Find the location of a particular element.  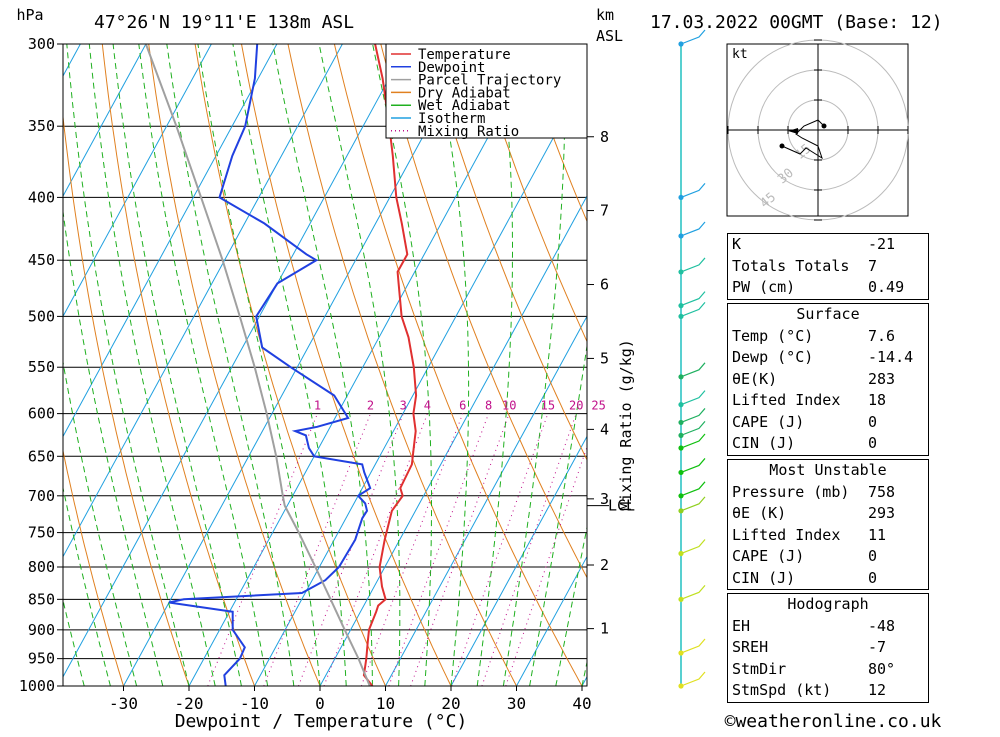

legend-label: Mixing Ratio is located at coordinates (468, 132).